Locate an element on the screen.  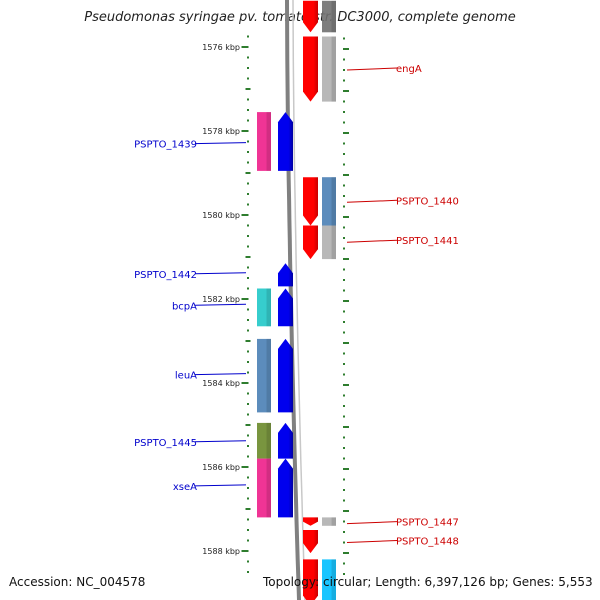
backbone-inner is located at coordinates (299, 300).